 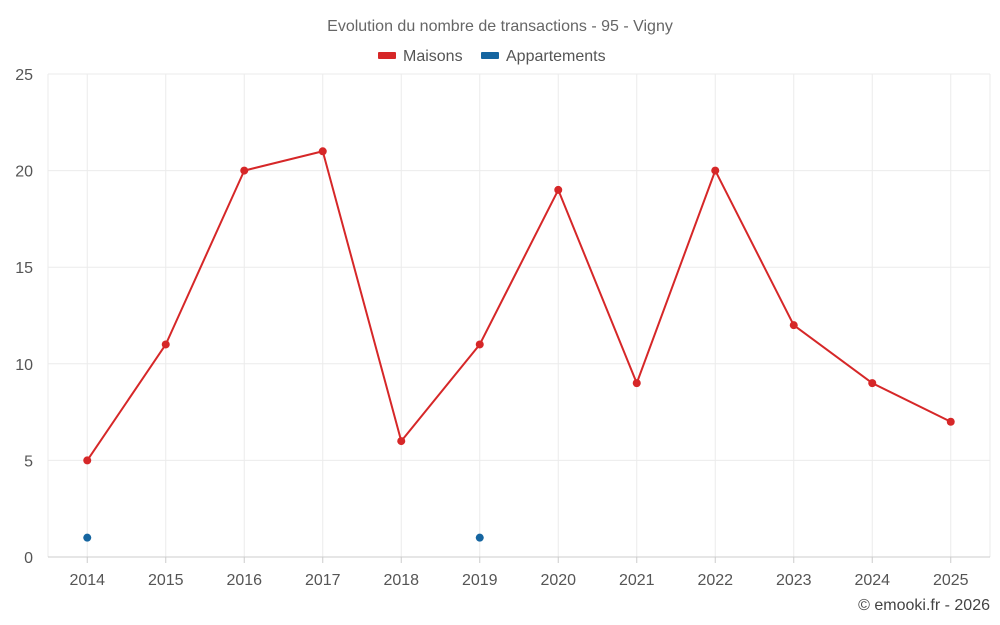 What do you see at coordinates (794, 580) in the screenshot?
I see `x-tick-label: 2023` at bounding box center [794, 580].